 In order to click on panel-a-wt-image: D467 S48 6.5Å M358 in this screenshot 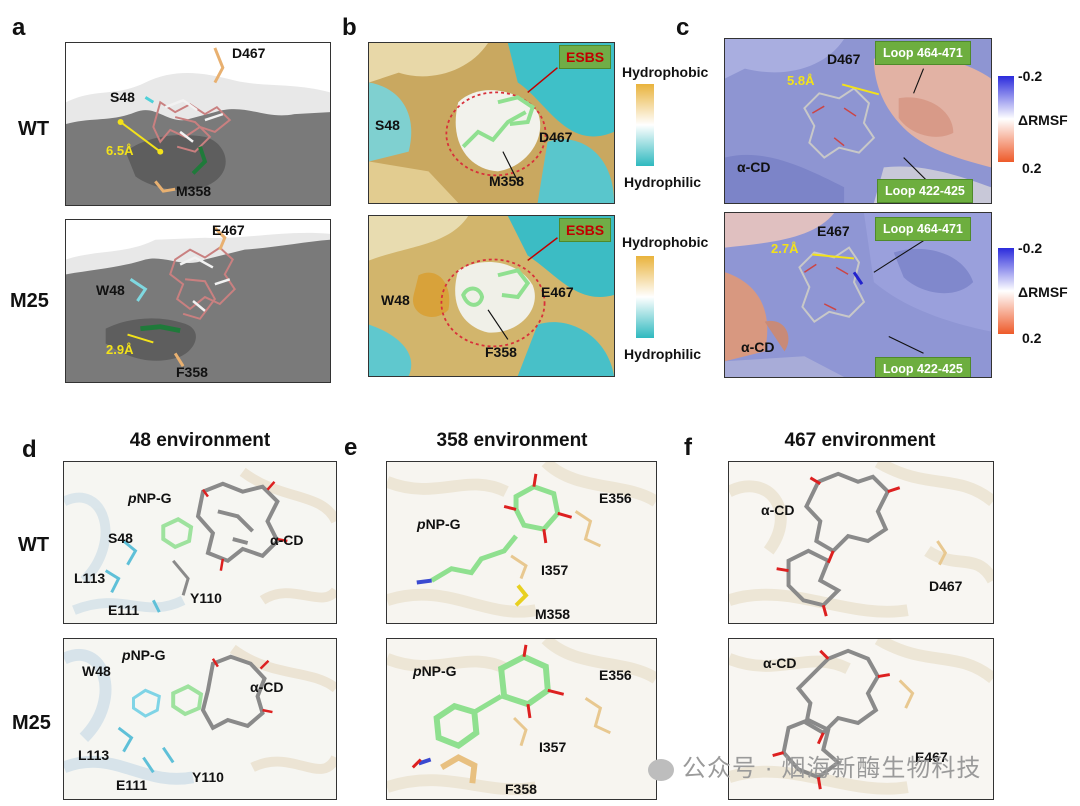, I will do `click(198, 124)`.